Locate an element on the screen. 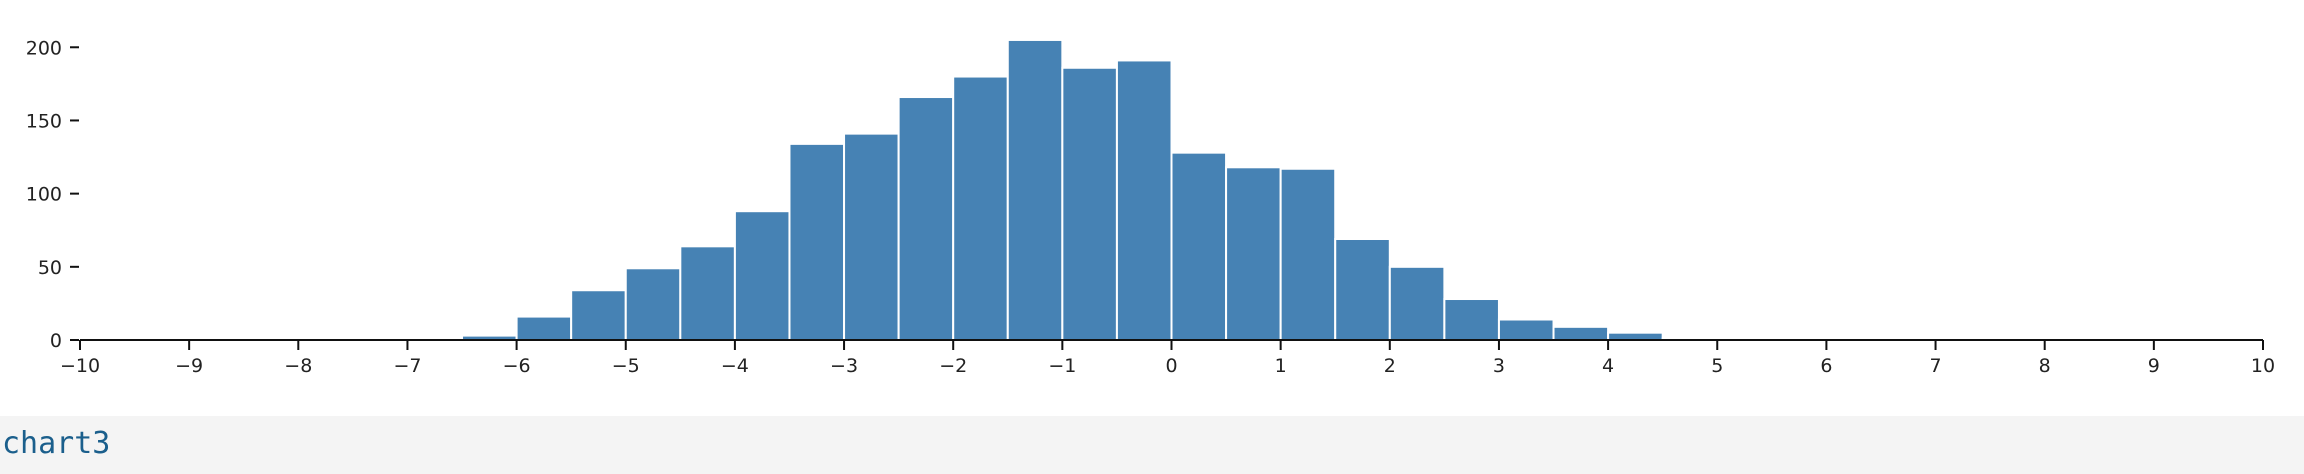 This screenshot has height=474, width=2304. x-tick-label: −8 is located at coordinates (298, 366).